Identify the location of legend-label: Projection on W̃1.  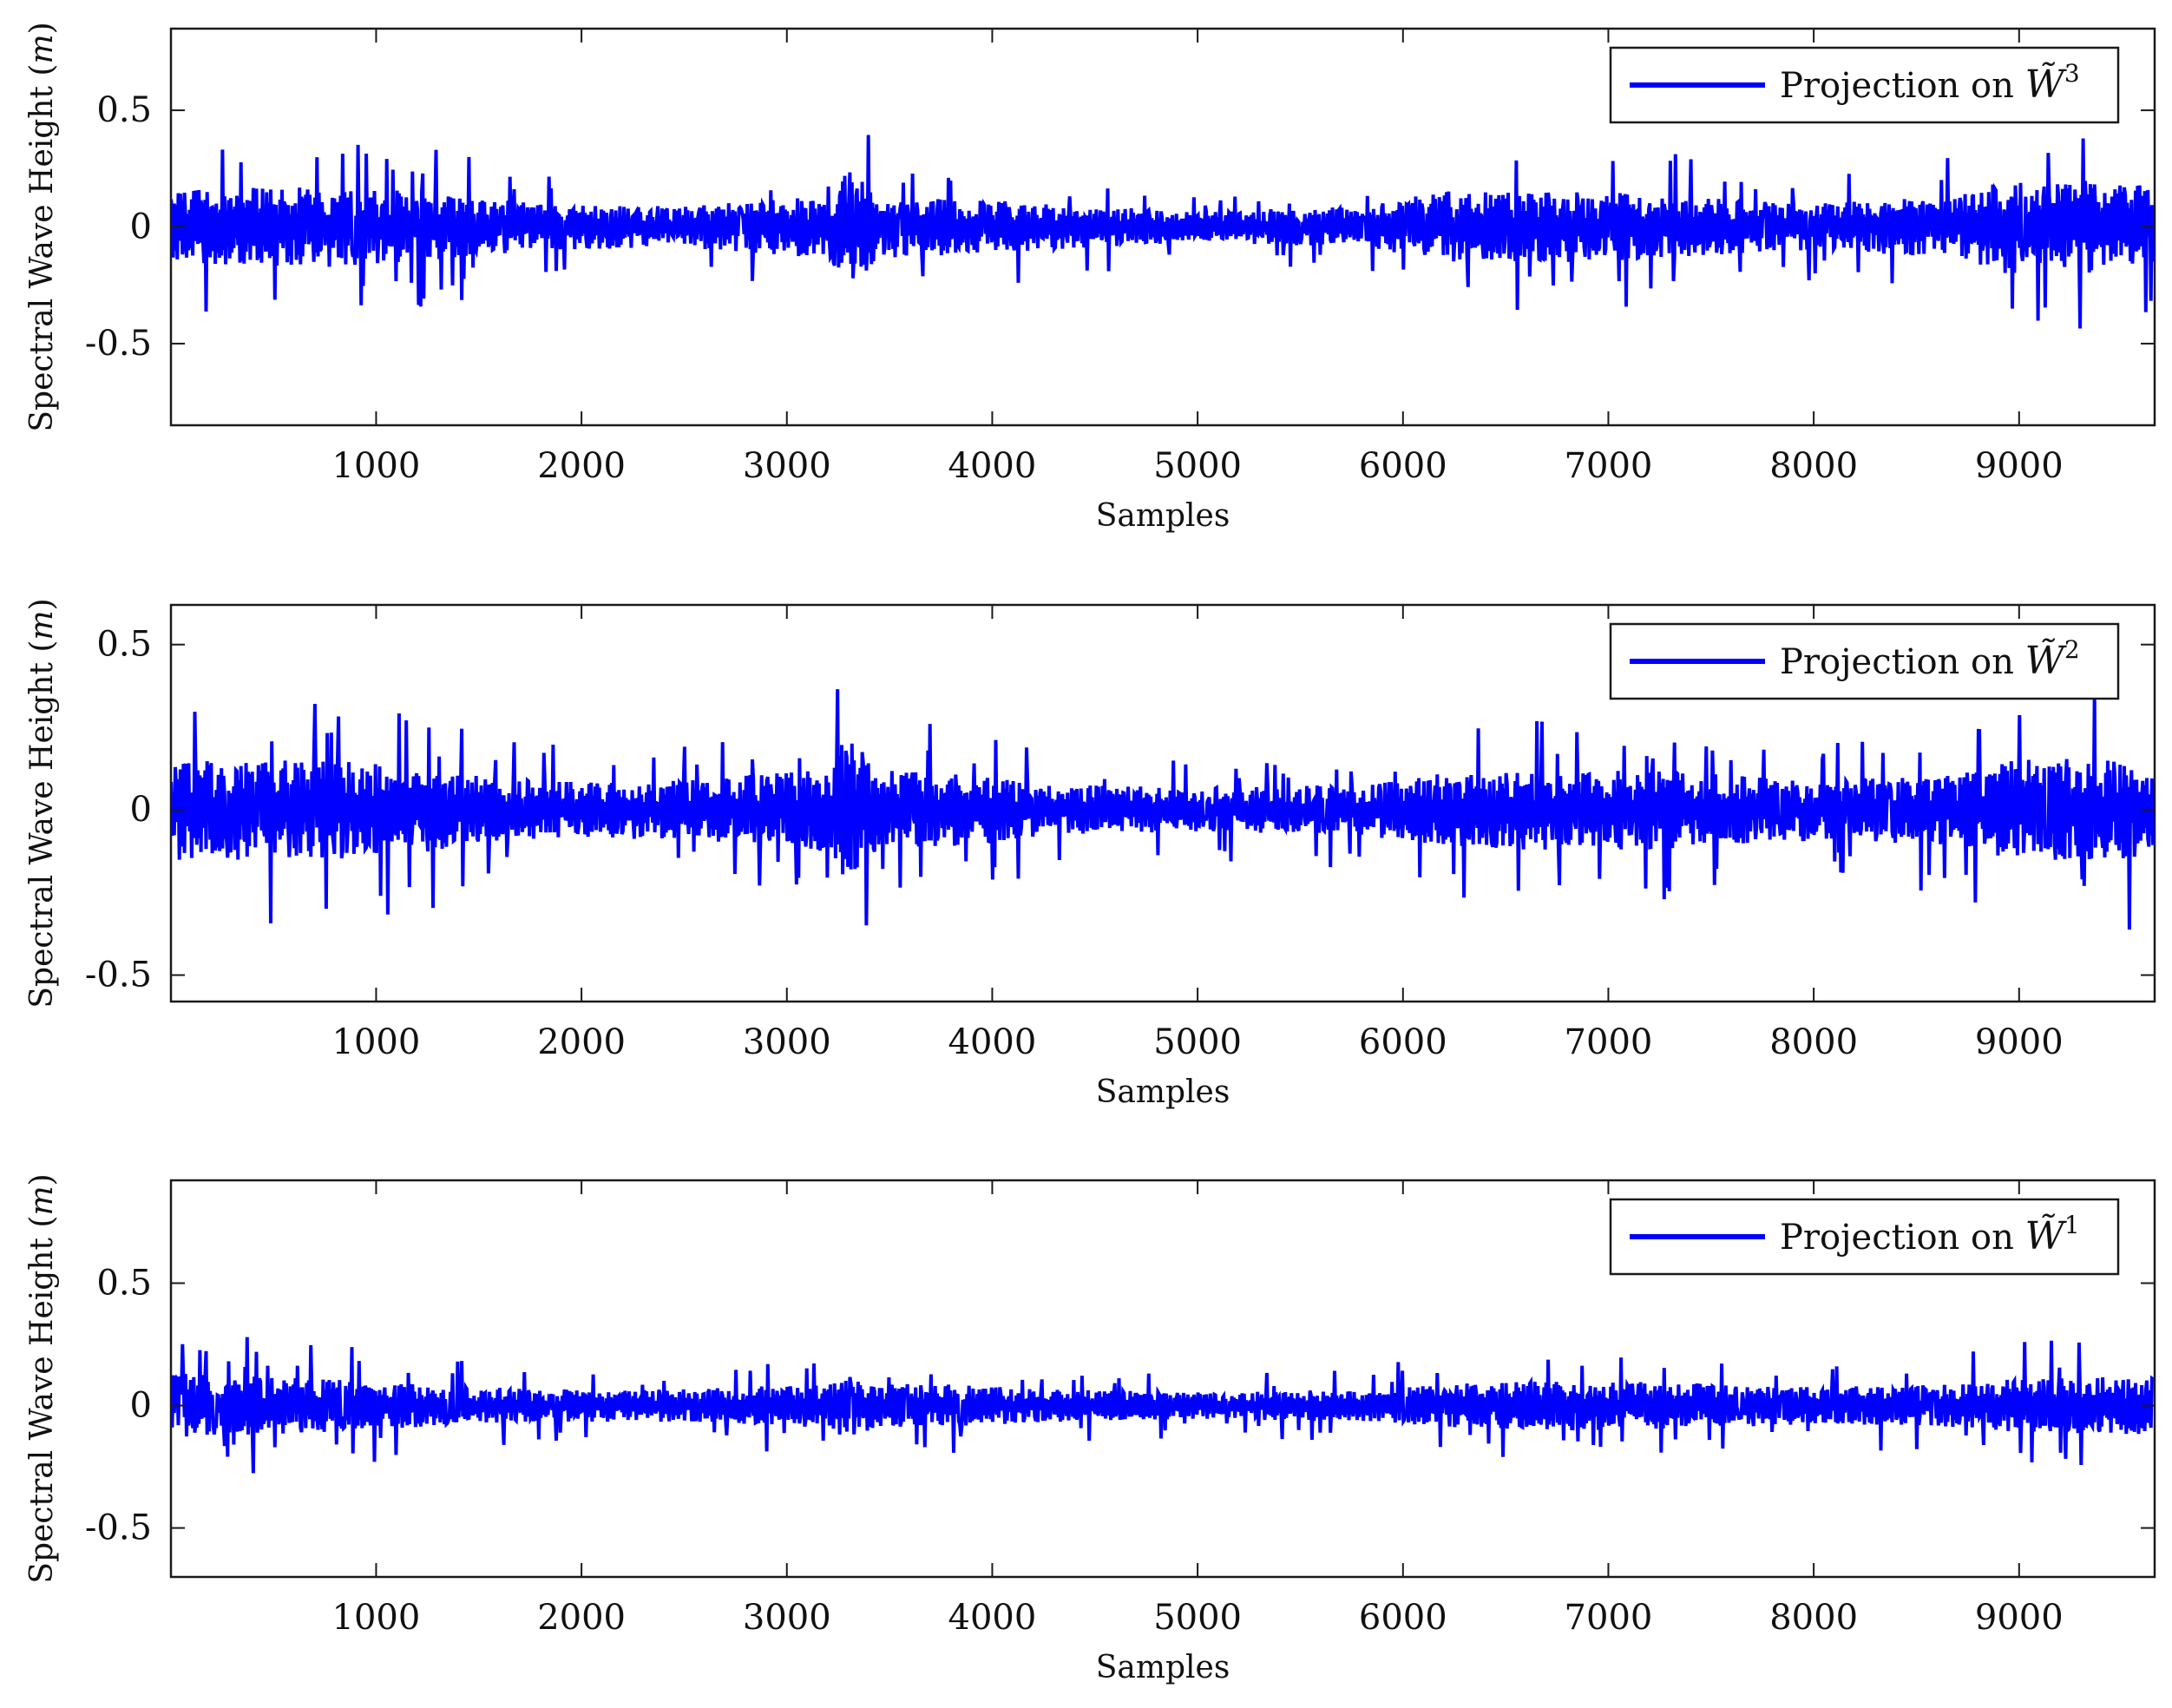
(1930, 1234).